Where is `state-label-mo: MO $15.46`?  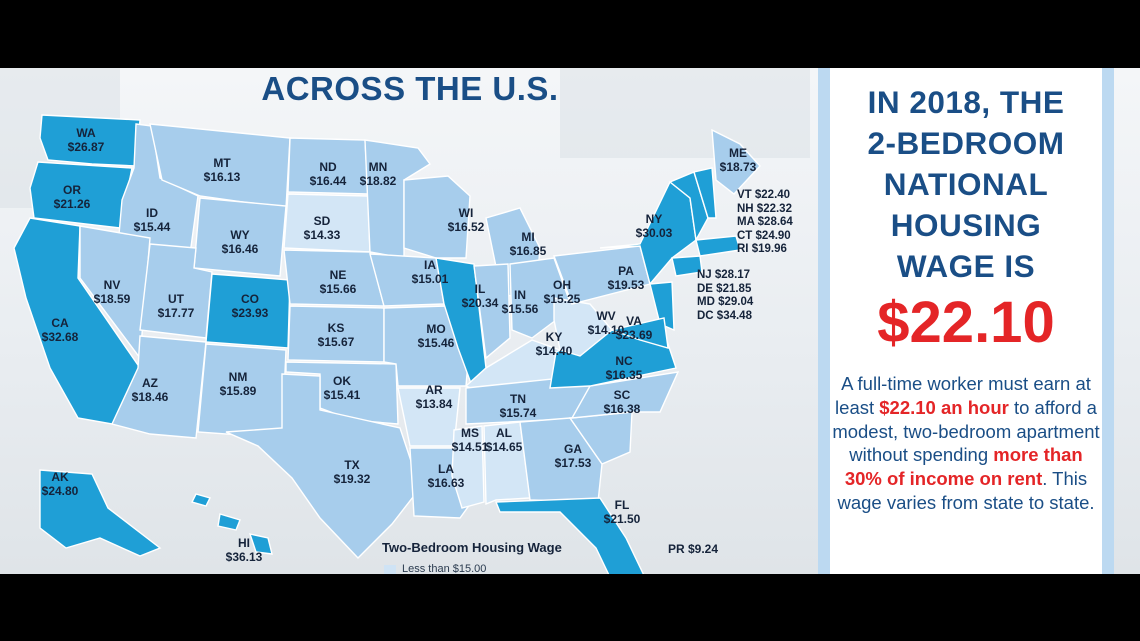 state-label-mo: MO $15.46 is located at coordinates (436, 336).